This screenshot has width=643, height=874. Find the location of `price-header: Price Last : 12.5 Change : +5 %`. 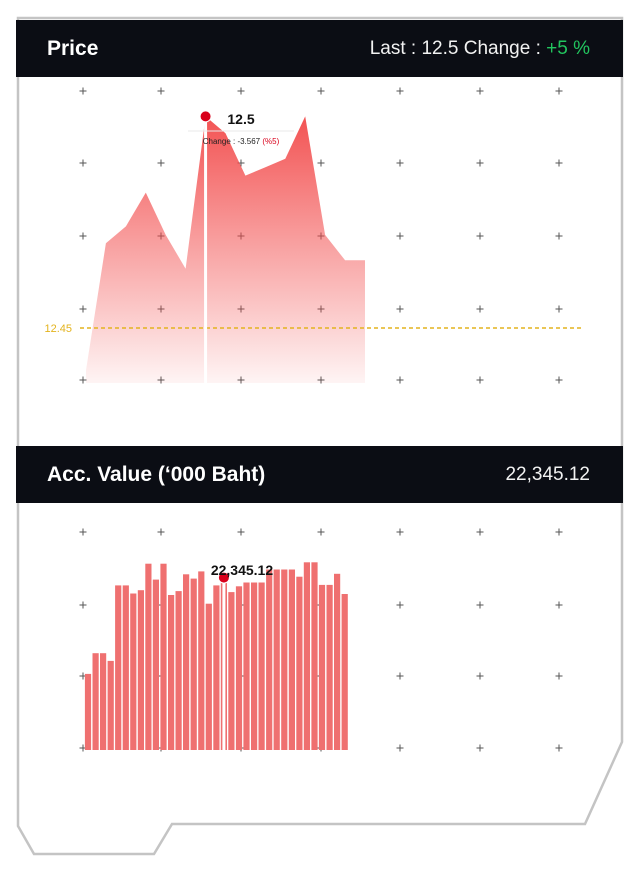

price-header: Price Last : 12.5 Change : +5 % is located at coordinates (319, 48).